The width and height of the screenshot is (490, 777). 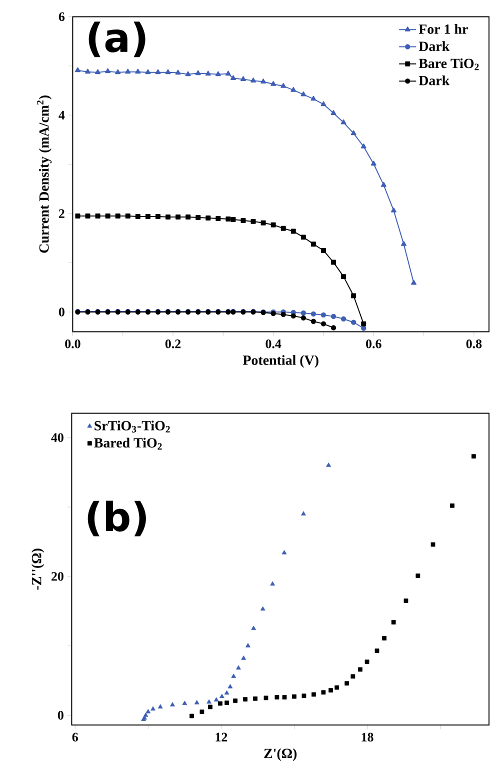 I want to click on y-tick-label: 2, so click(x=61, y=213).